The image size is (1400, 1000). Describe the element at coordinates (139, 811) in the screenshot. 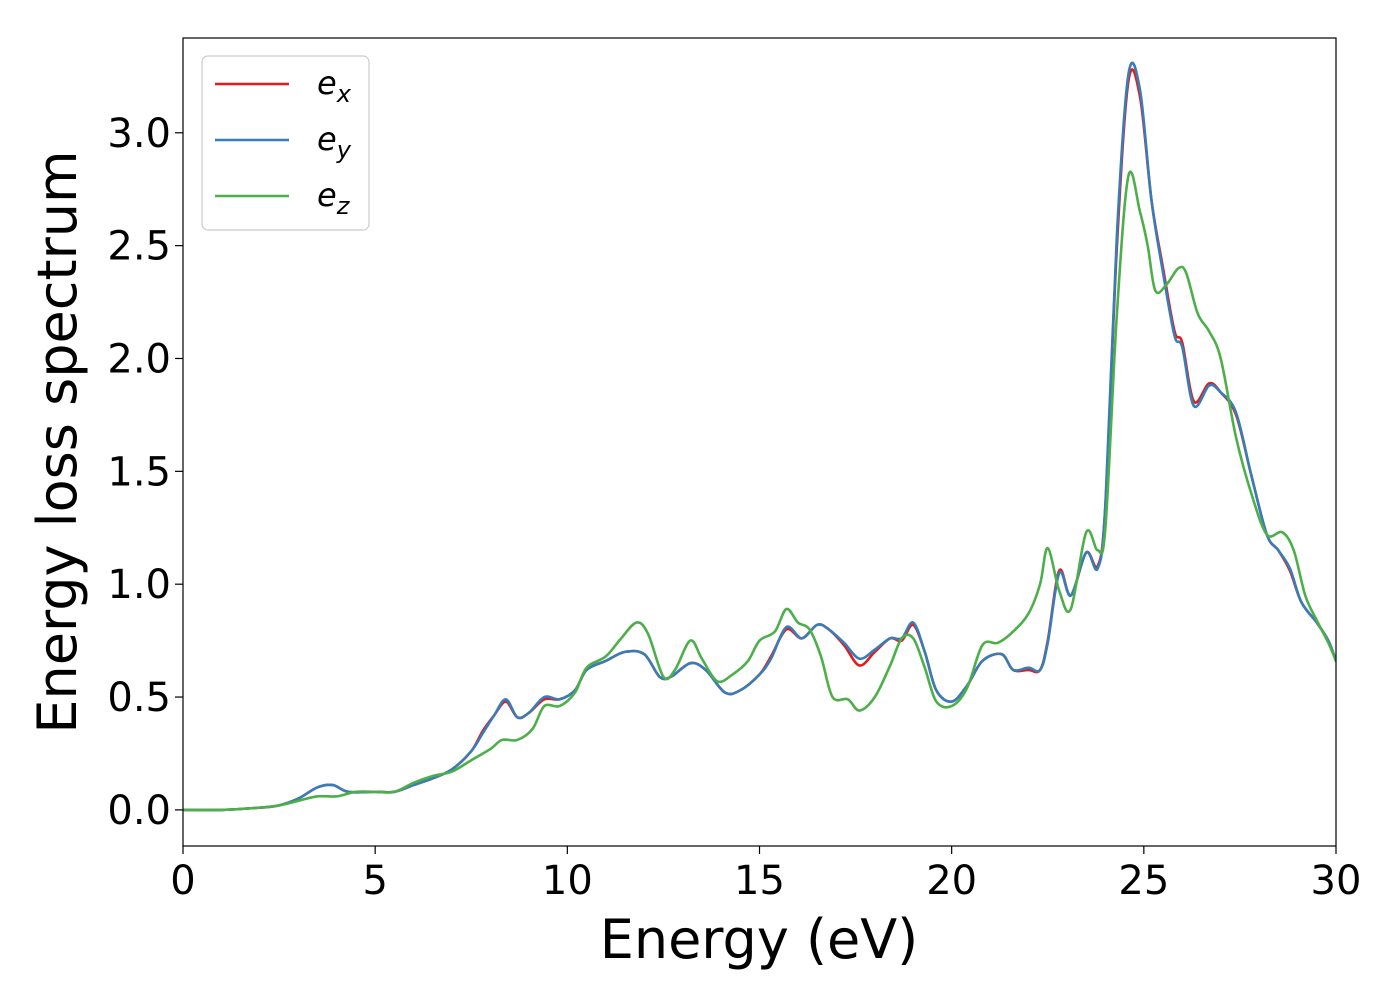

I see `y-tick-label: 0.0` at that location.